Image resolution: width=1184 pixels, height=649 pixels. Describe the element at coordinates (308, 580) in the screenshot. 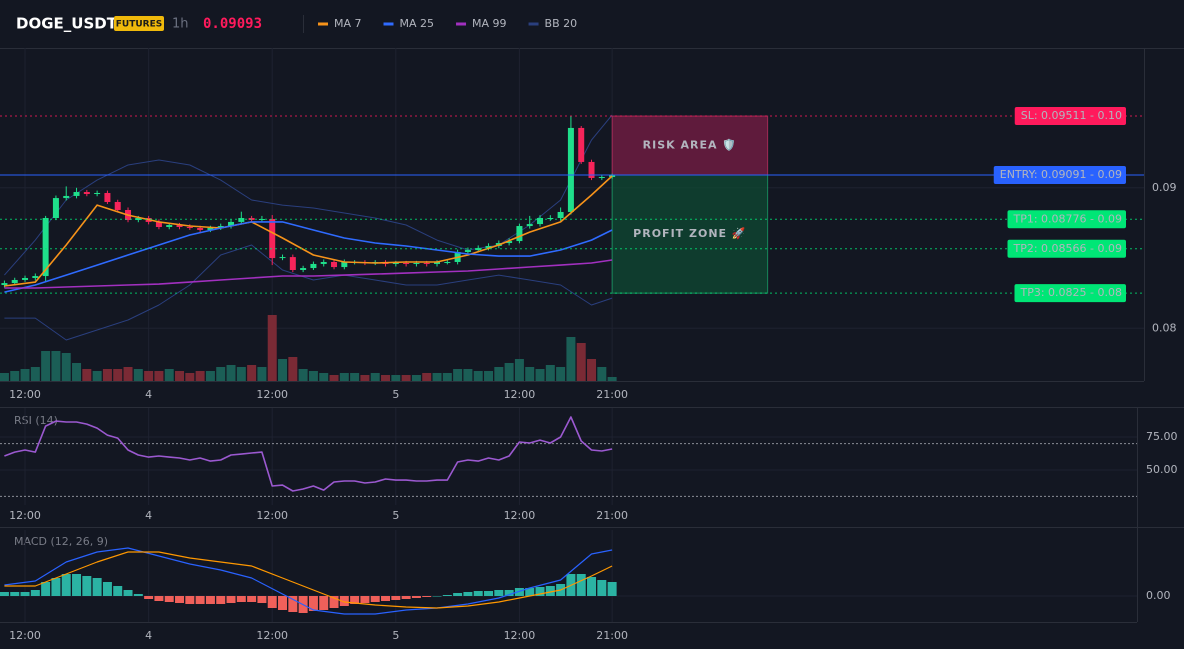

I see `macd-line` at that location.